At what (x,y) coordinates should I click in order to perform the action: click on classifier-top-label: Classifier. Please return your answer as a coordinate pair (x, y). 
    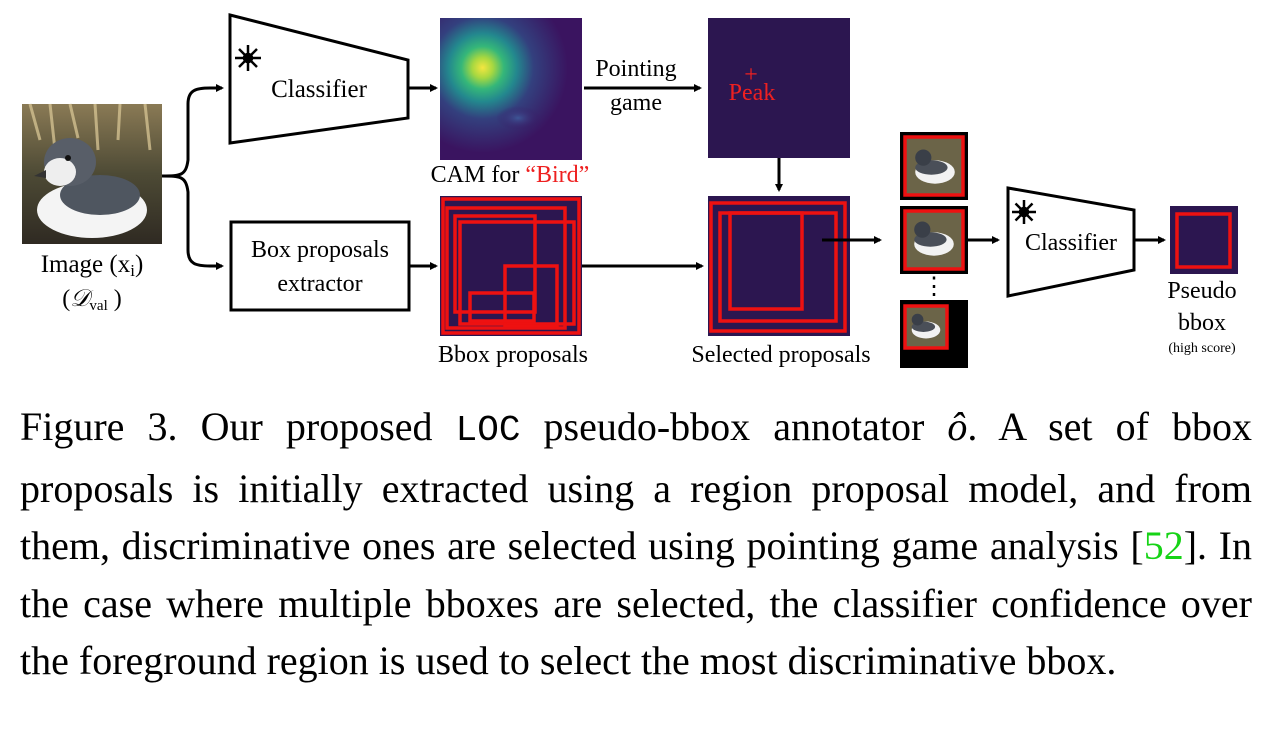
    Looking at the image, I should click on (319, 89).